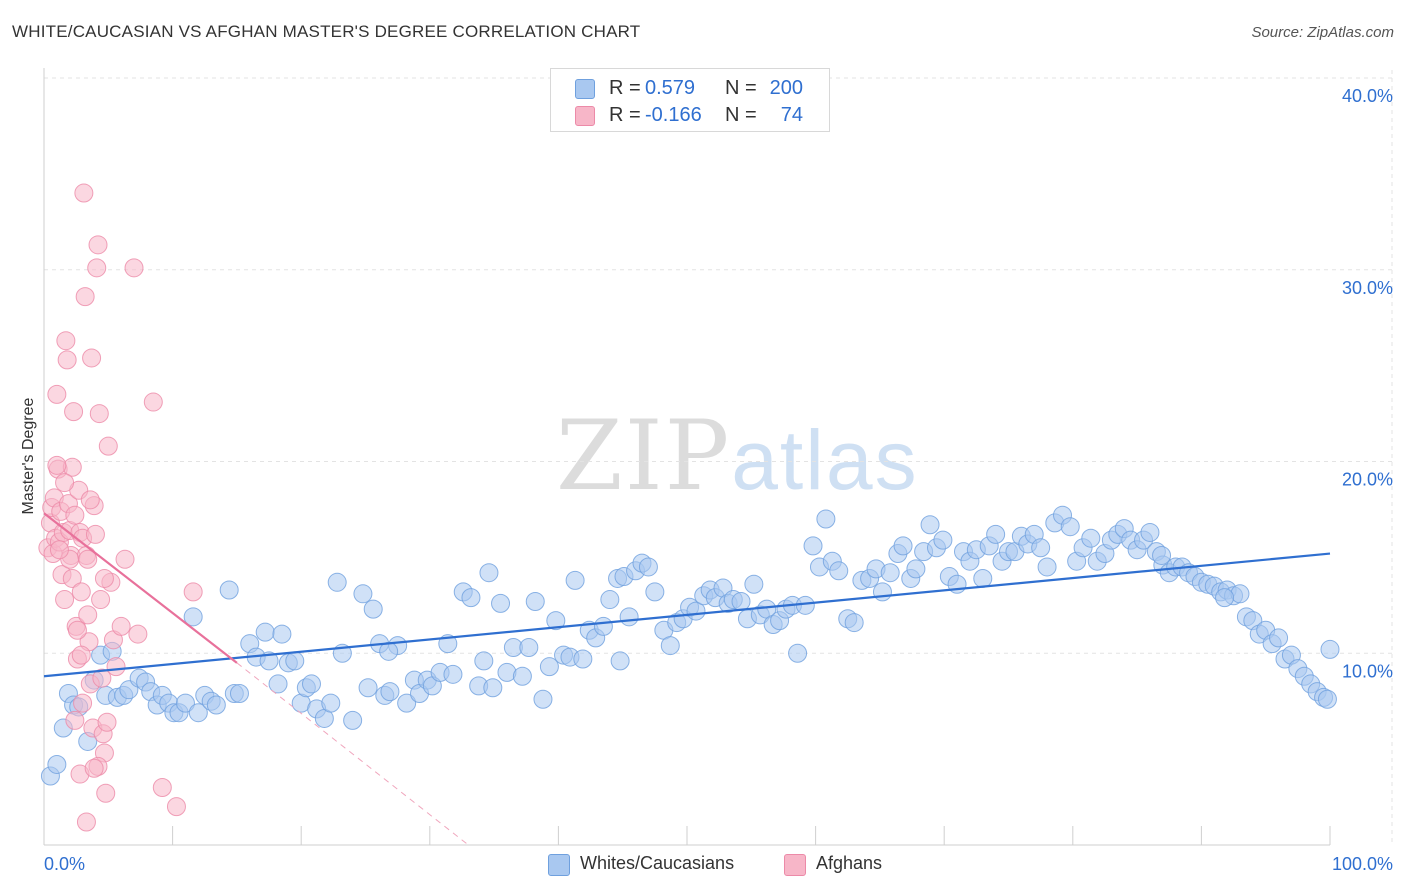 This screenshot has height=892, width=1406. What do you see at coordinates (1362, 864) in the screenshot?
I see `x-tick-label-max: 100.0%` at bounding box center [1362, 864].